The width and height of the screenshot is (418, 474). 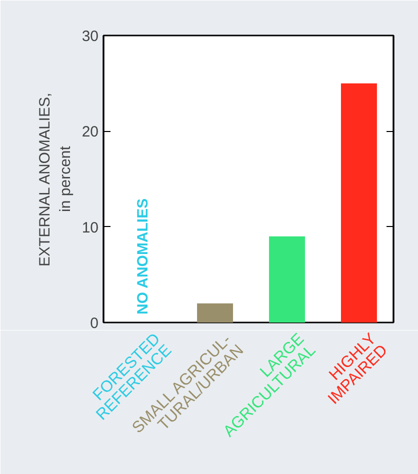 What do you see at coordinates (90, 132) in the screenshot?
I see `y-tick-label: 20` at bounding box center [90, 132].